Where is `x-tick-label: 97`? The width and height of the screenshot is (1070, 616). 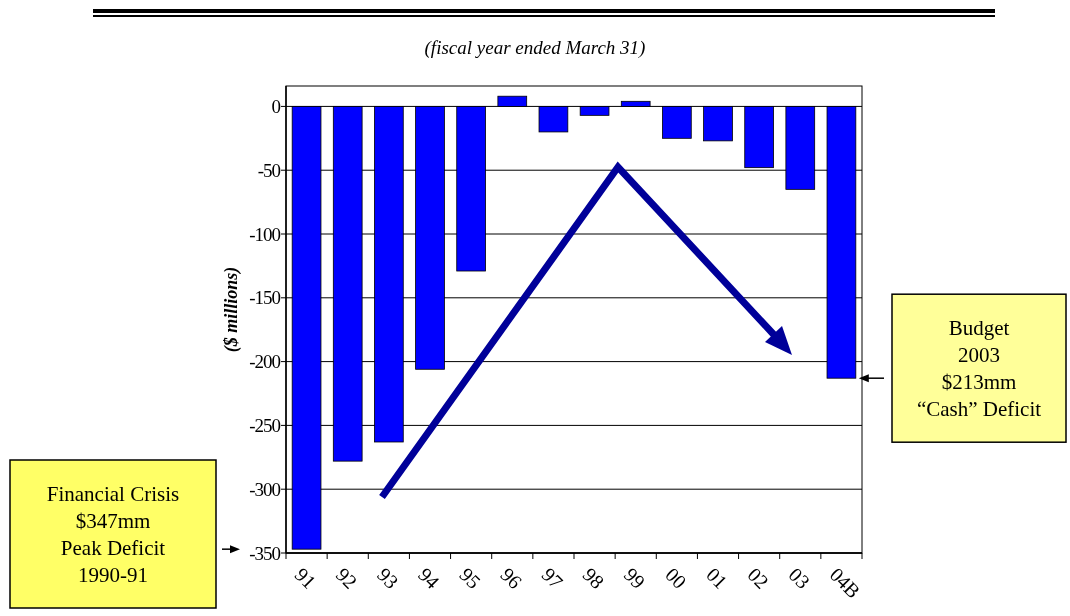 x-tick-label: 97 is located at coordinates (552, 578).